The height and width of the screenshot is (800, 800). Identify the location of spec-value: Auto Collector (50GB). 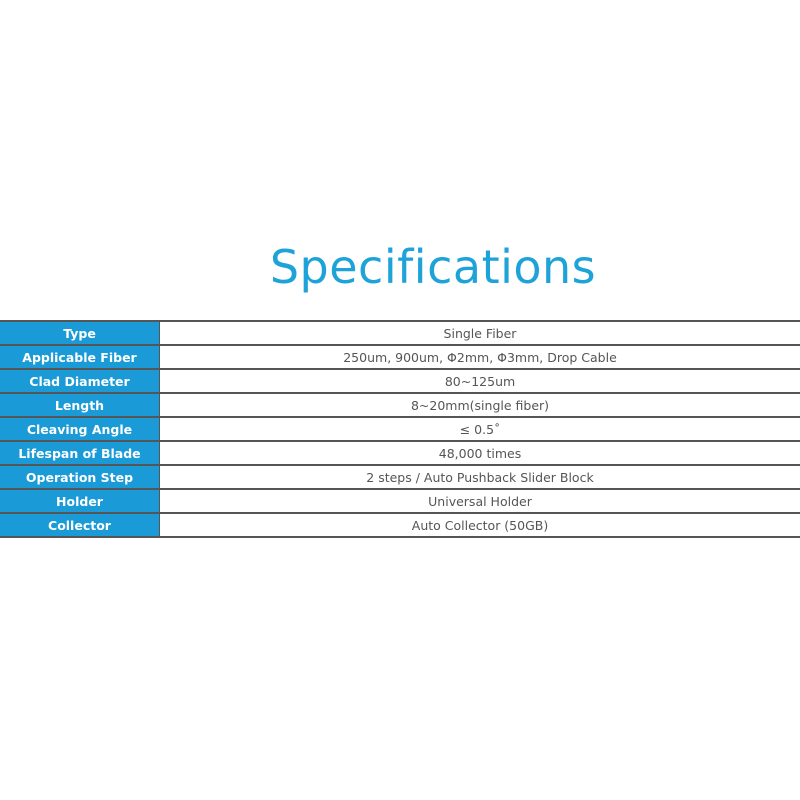
(479, 525).